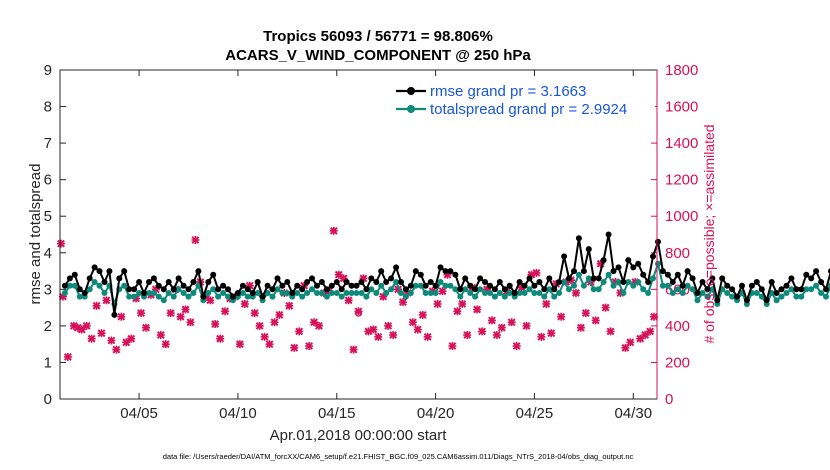 This screenshot has width=830, height=470. I want to click on y-left-tick-label: 3, so click(48, 289).